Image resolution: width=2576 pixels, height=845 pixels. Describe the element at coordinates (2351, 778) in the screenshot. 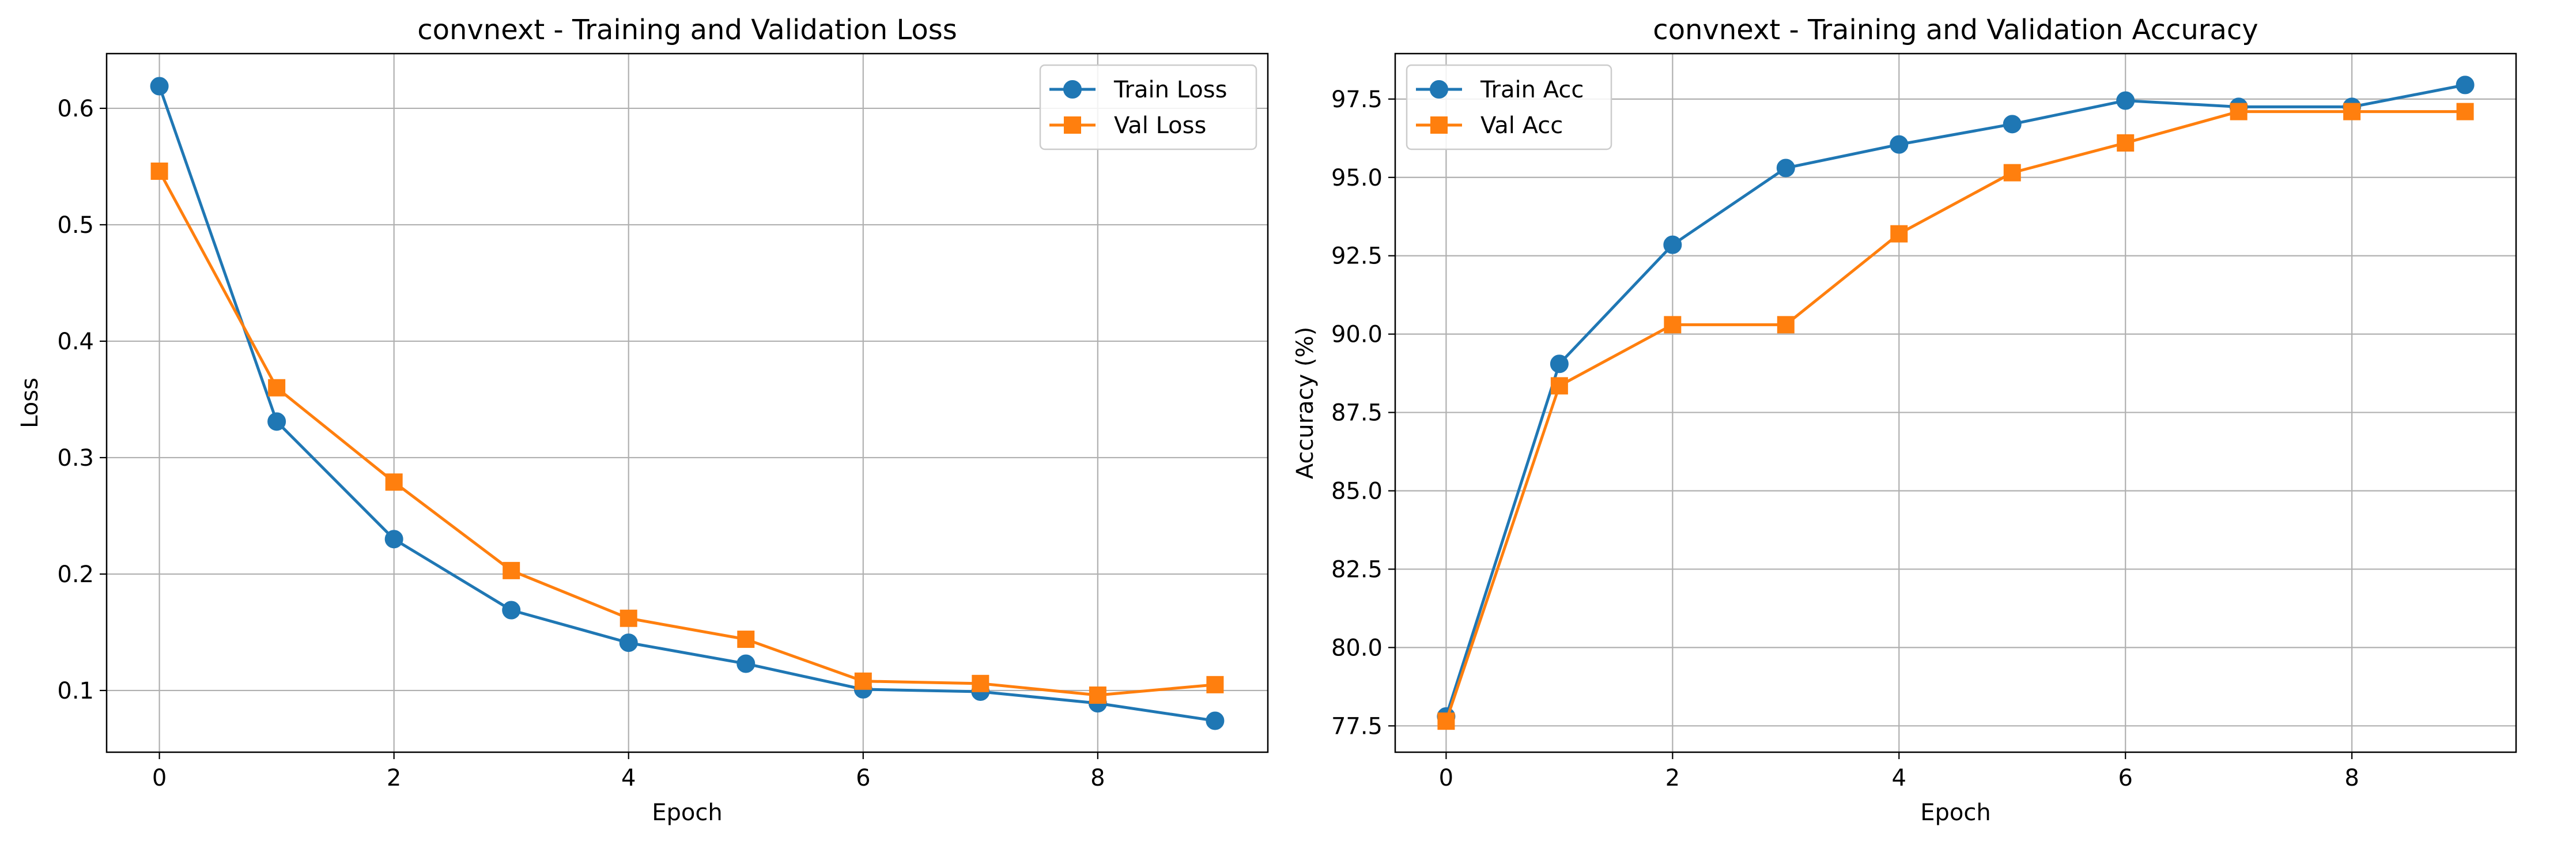

I see `accuracy-x-tick-label: 8` at that location.